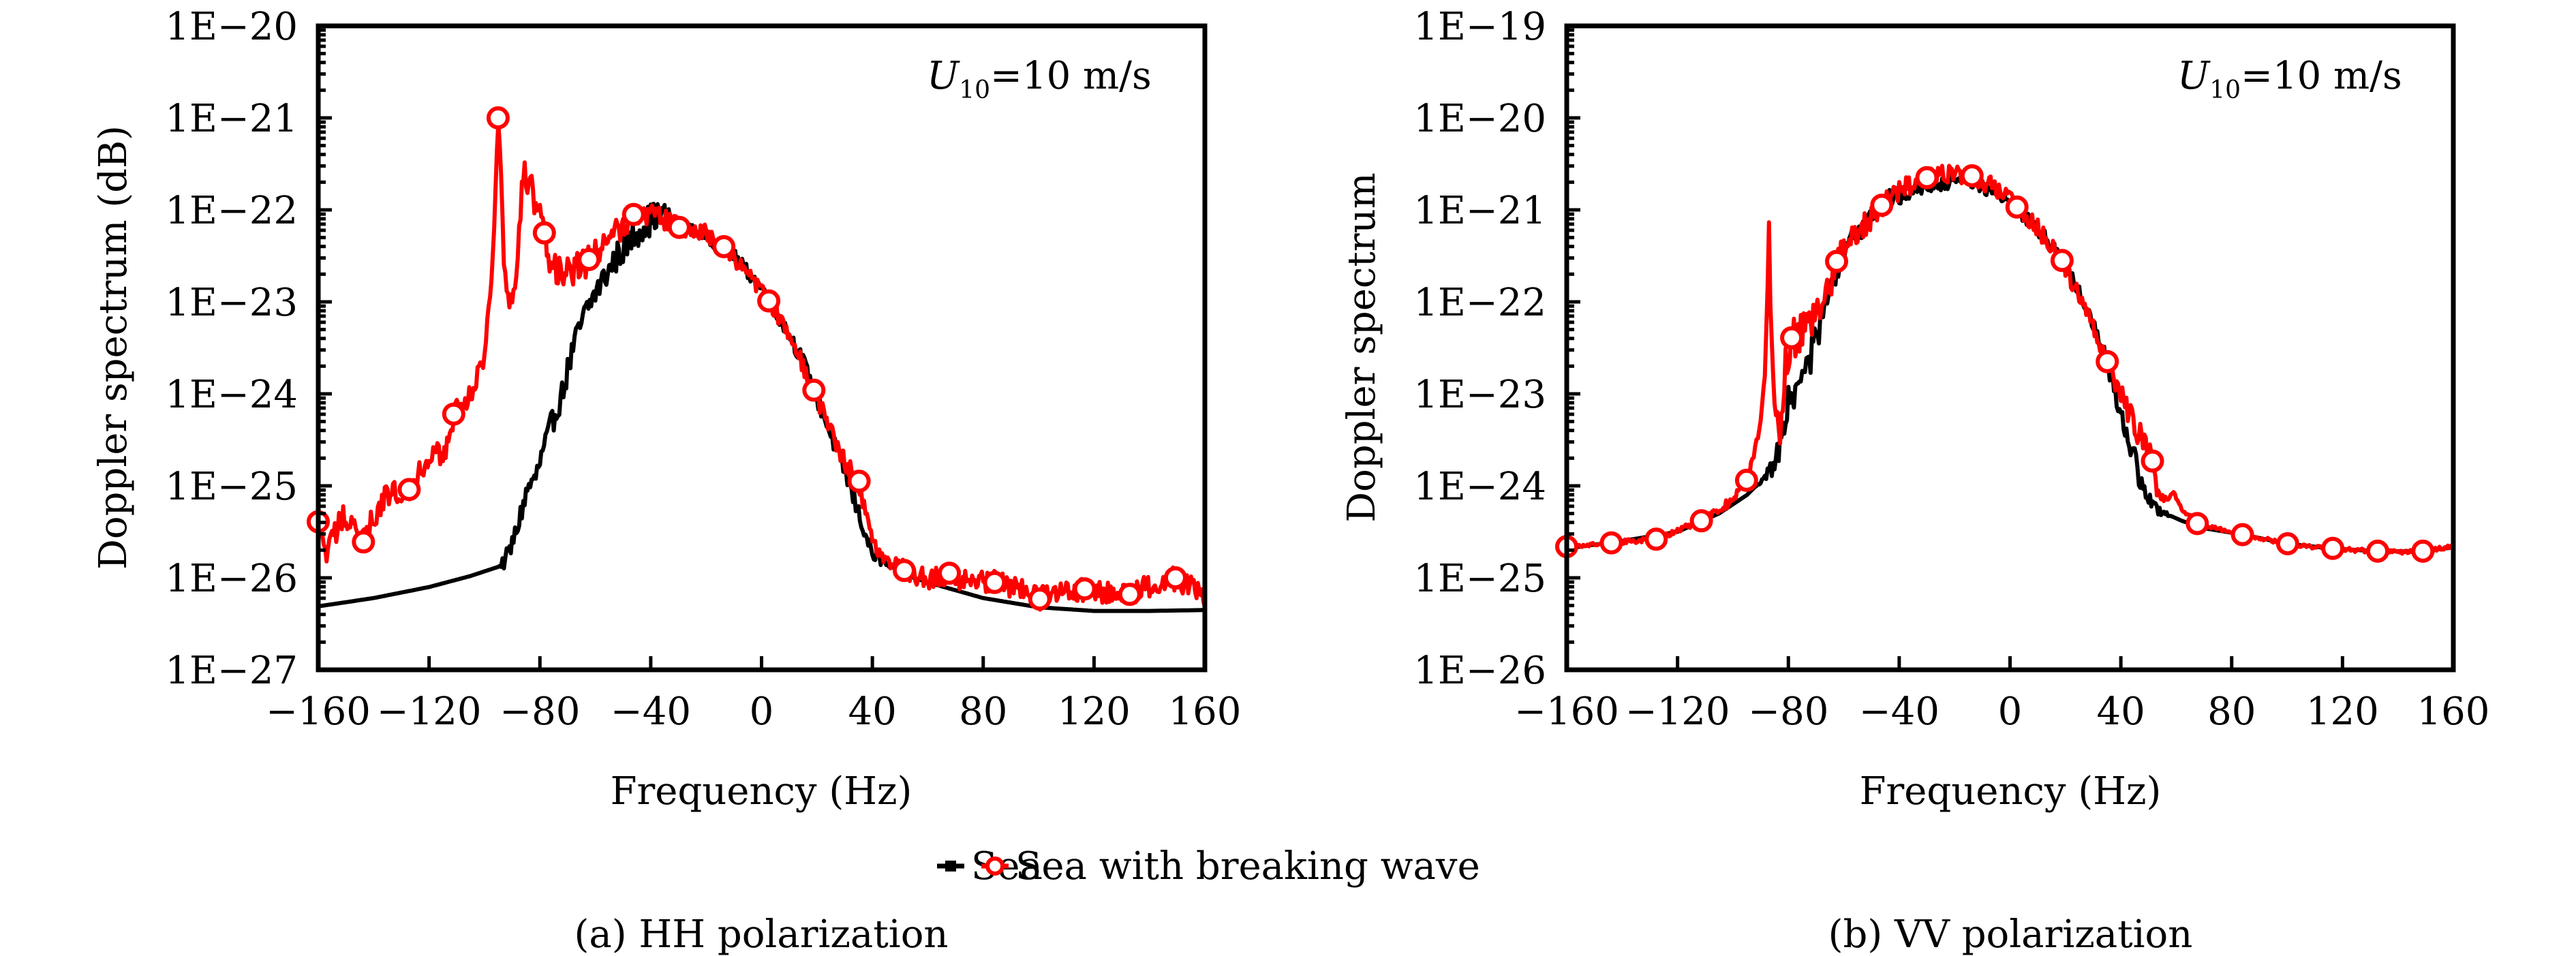 The width and height of the screenshot is (2576, 956). I want to click on series-breaking-wave, so click(2010, 360).